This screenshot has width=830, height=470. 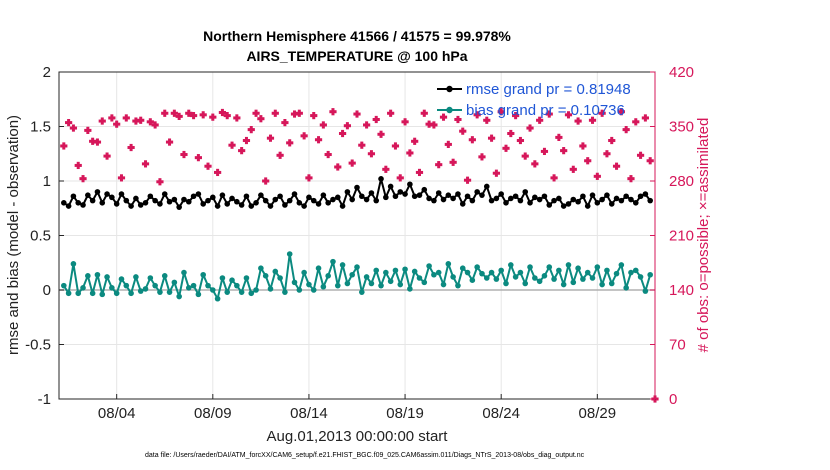 What do you see at coordinates (548, 89) in the screenshot?
I see `legend-rmse-label: rmse grand pr = 0.81948` at bounding box center [548, 89].